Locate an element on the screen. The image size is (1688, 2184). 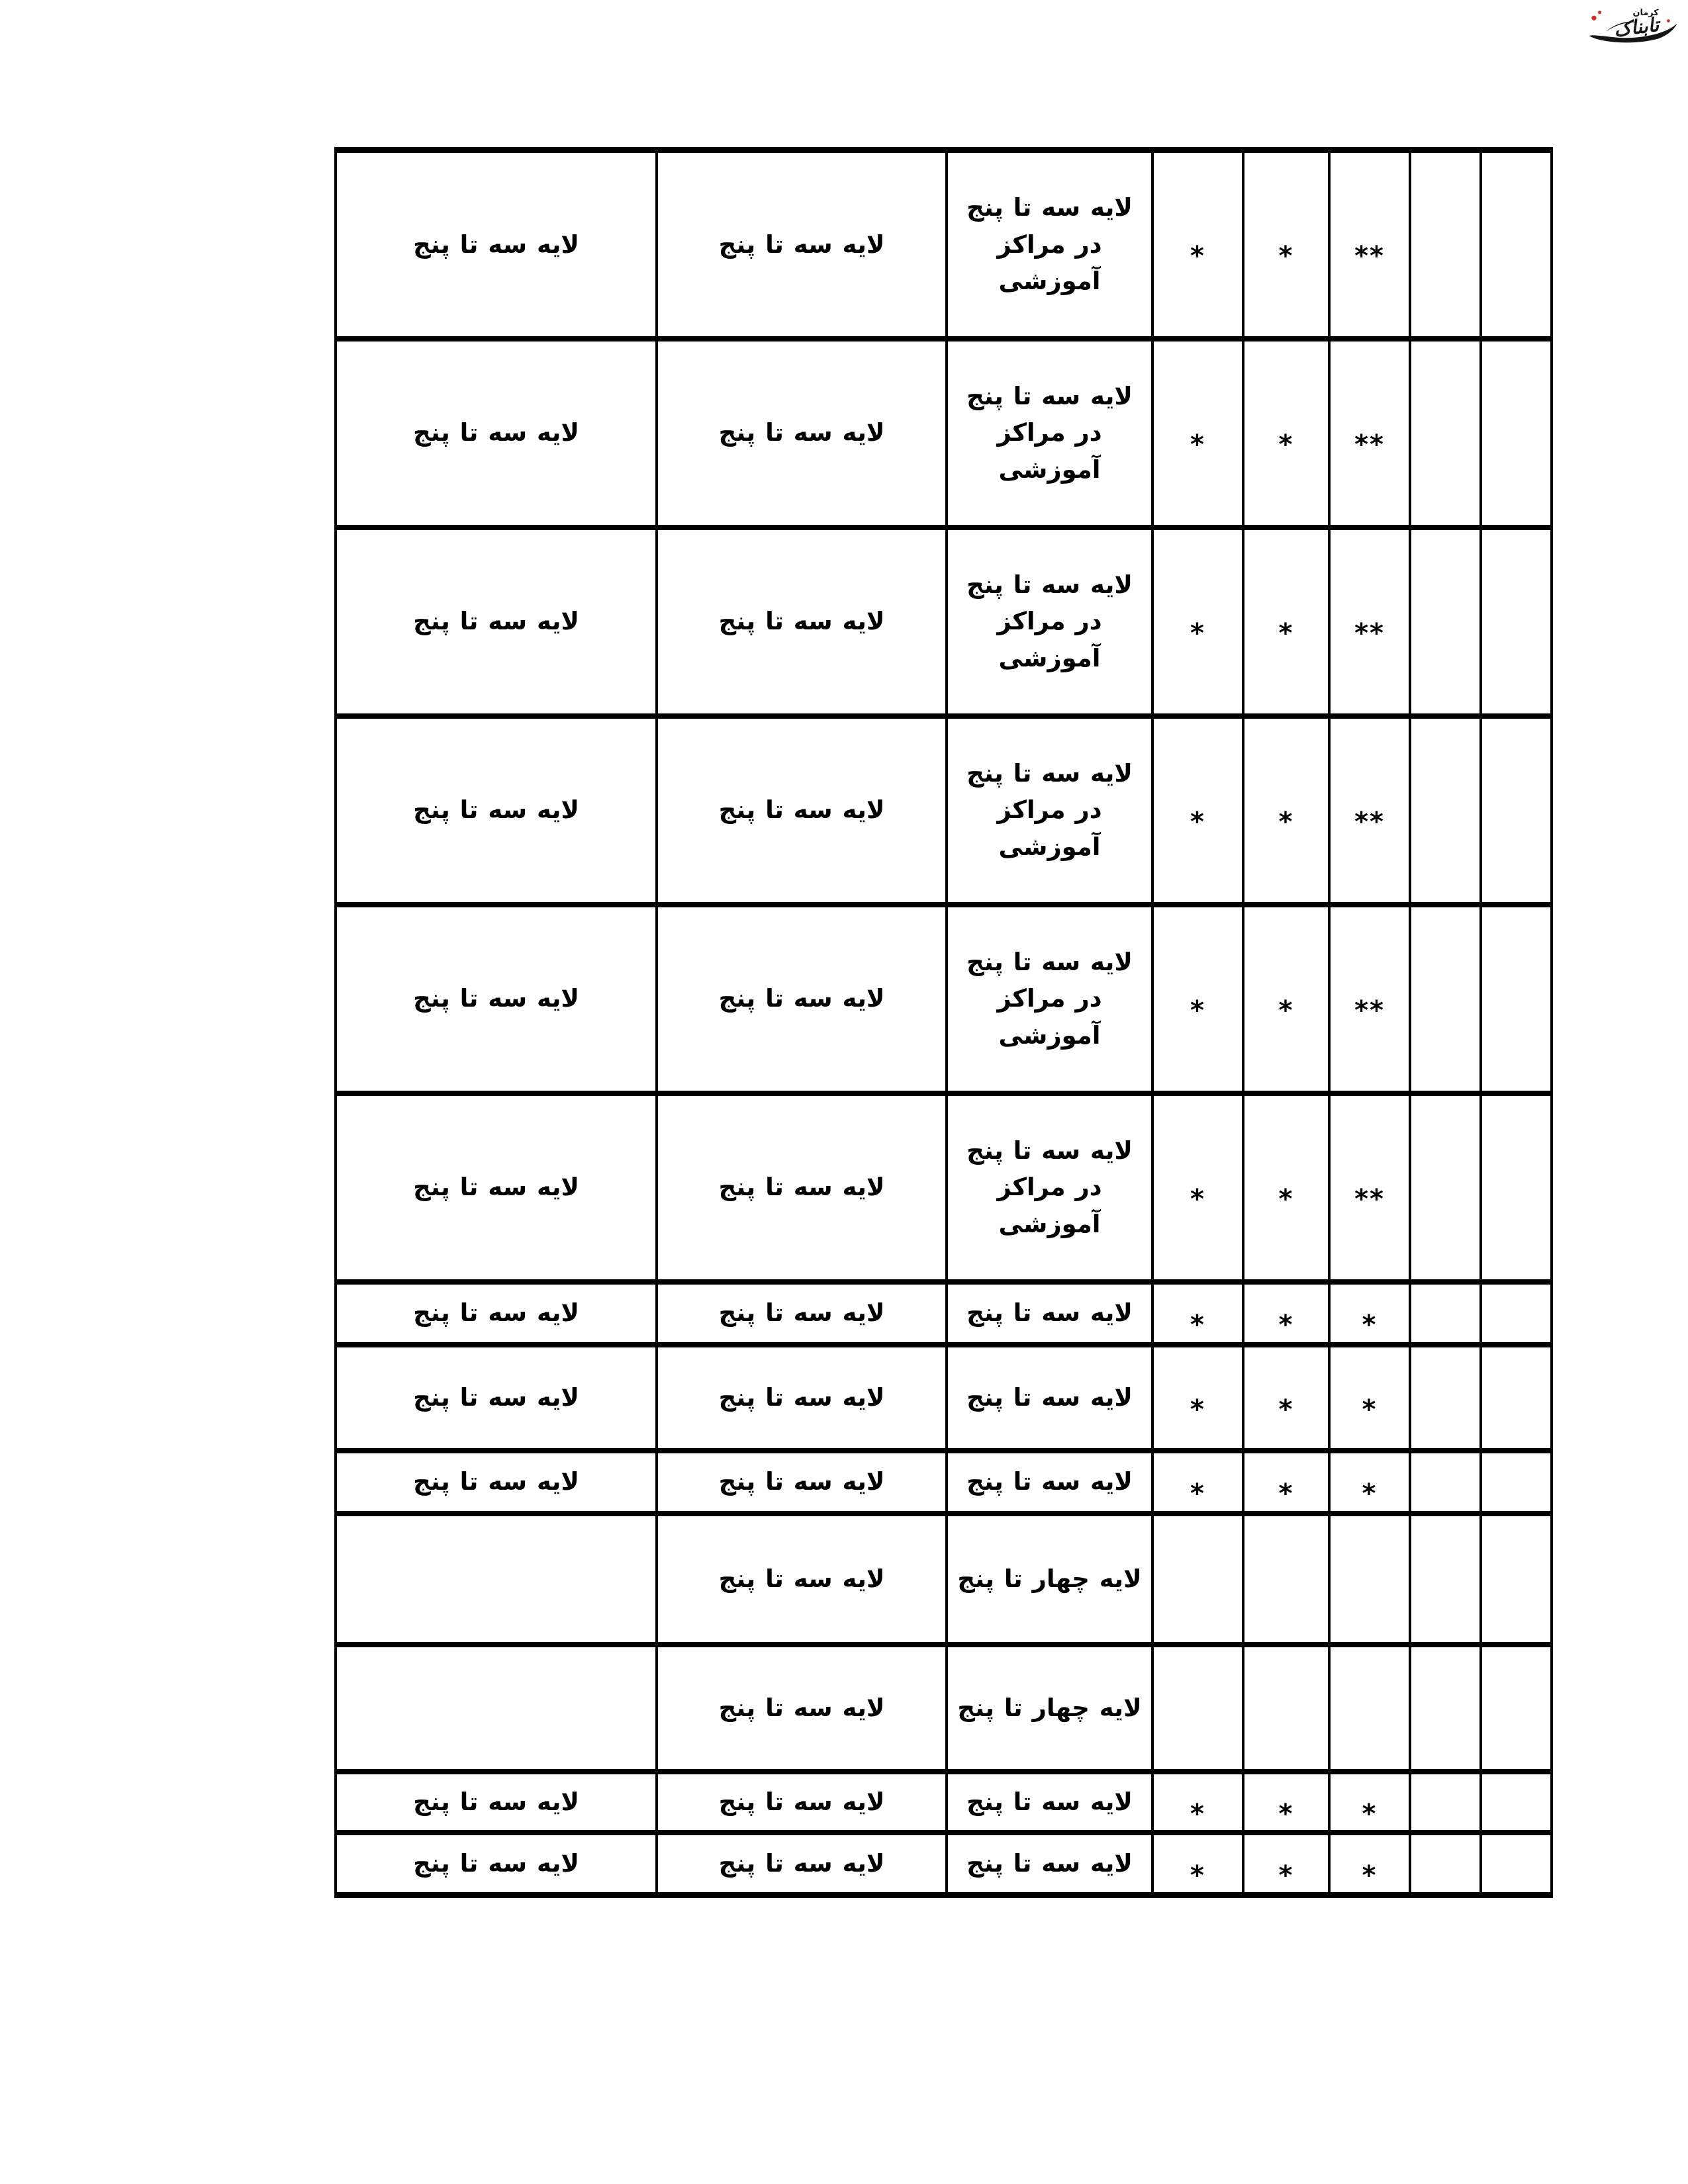
logo-region-text: کرمان is located at coordinates (1646, 13).